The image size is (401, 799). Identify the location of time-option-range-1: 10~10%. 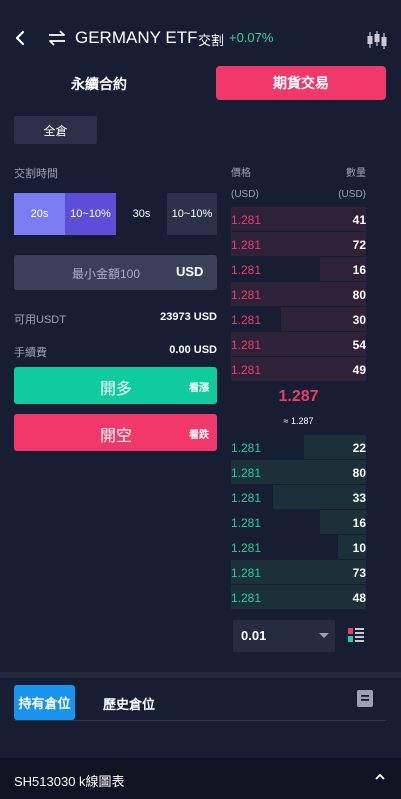
(90, 214).